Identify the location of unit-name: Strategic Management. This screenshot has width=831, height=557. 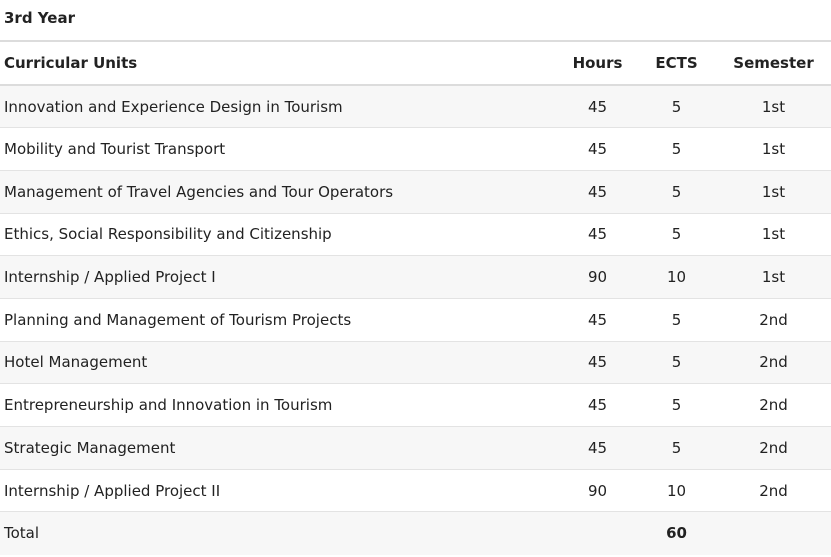
(279, 448).